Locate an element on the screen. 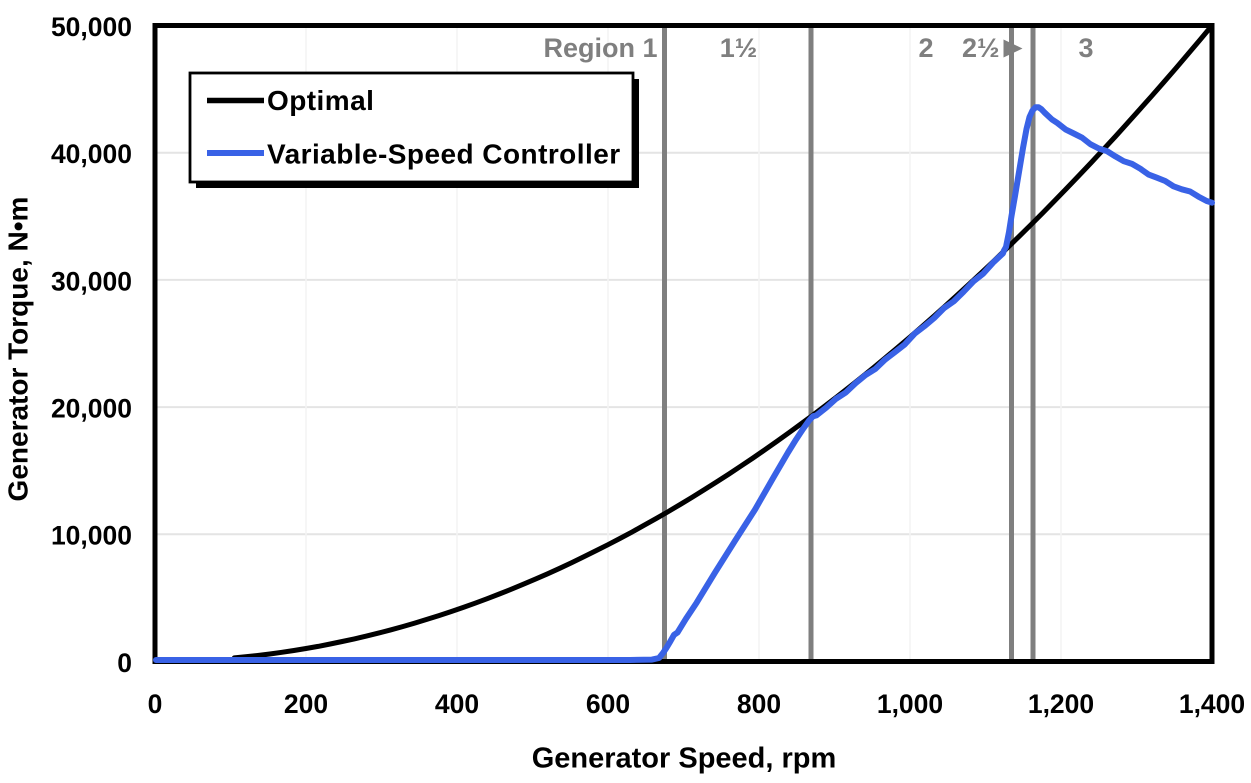 This screenshot has height=783, width=1251. svg-text: 40,000 is located at coordinates (91, 154).